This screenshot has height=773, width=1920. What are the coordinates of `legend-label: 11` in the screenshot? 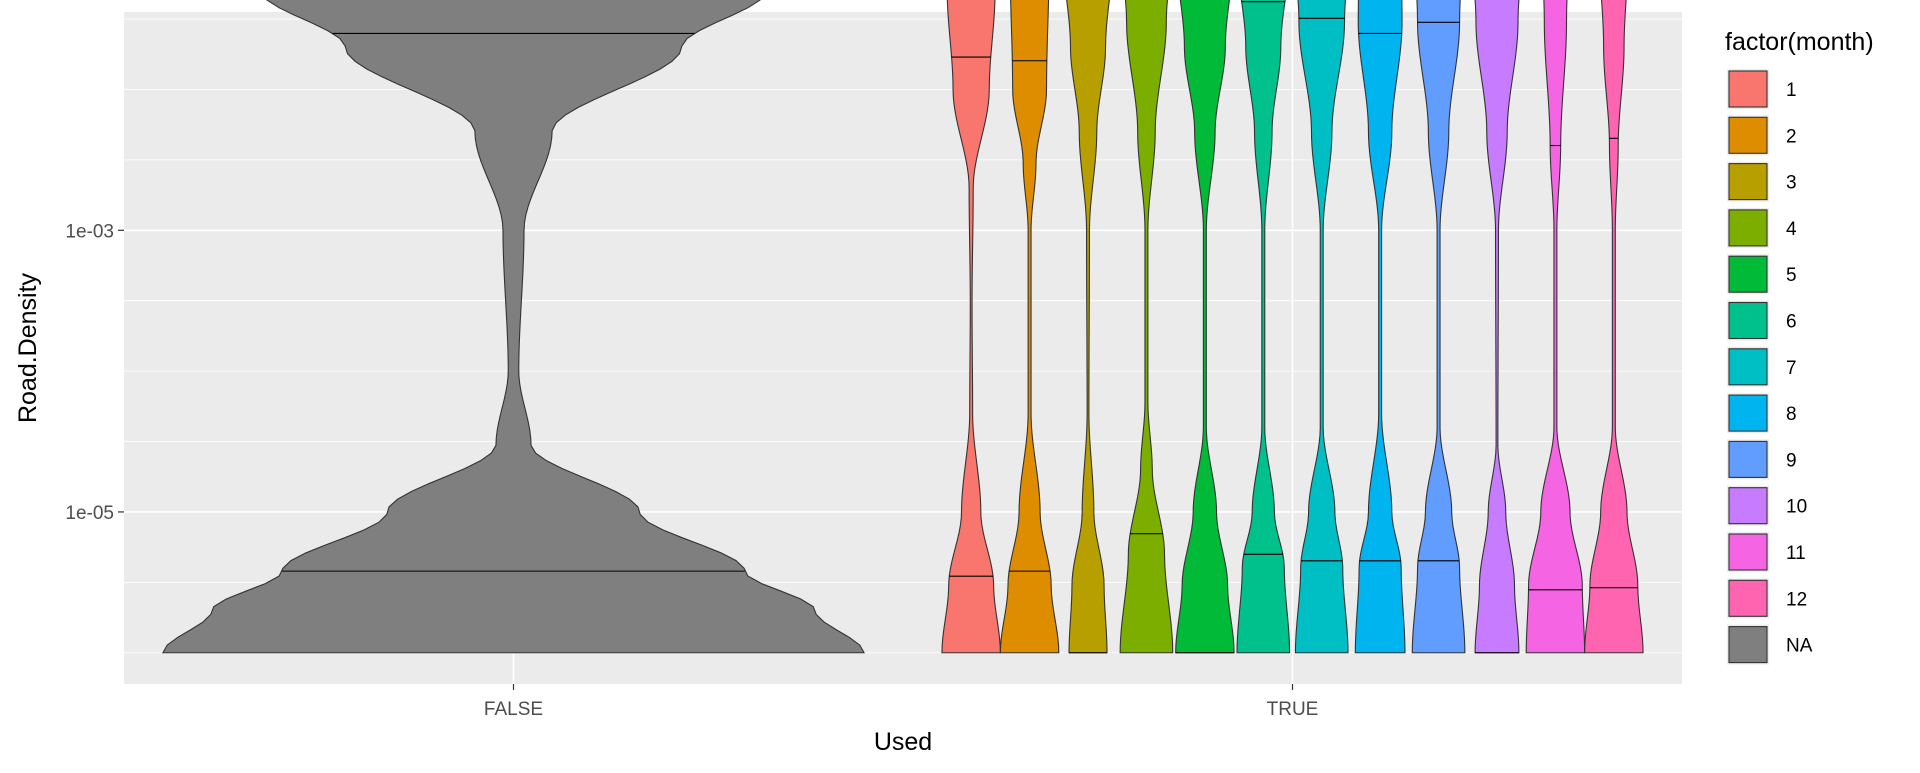 It's located at (1796, 553).